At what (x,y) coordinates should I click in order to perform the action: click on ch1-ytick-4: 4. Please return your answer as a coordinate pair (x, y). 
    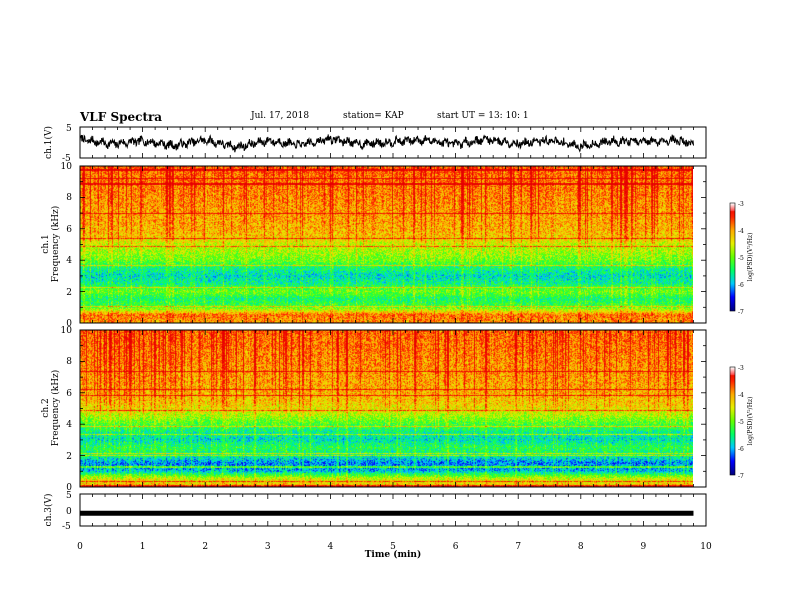
    Looking at the image, I should click on (69, 261).